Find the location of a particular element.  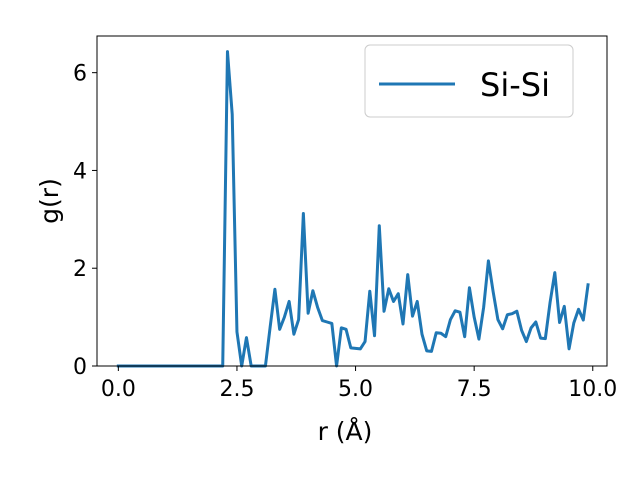

x-tick-label: 2.5 is located at coordinates (236, 389).